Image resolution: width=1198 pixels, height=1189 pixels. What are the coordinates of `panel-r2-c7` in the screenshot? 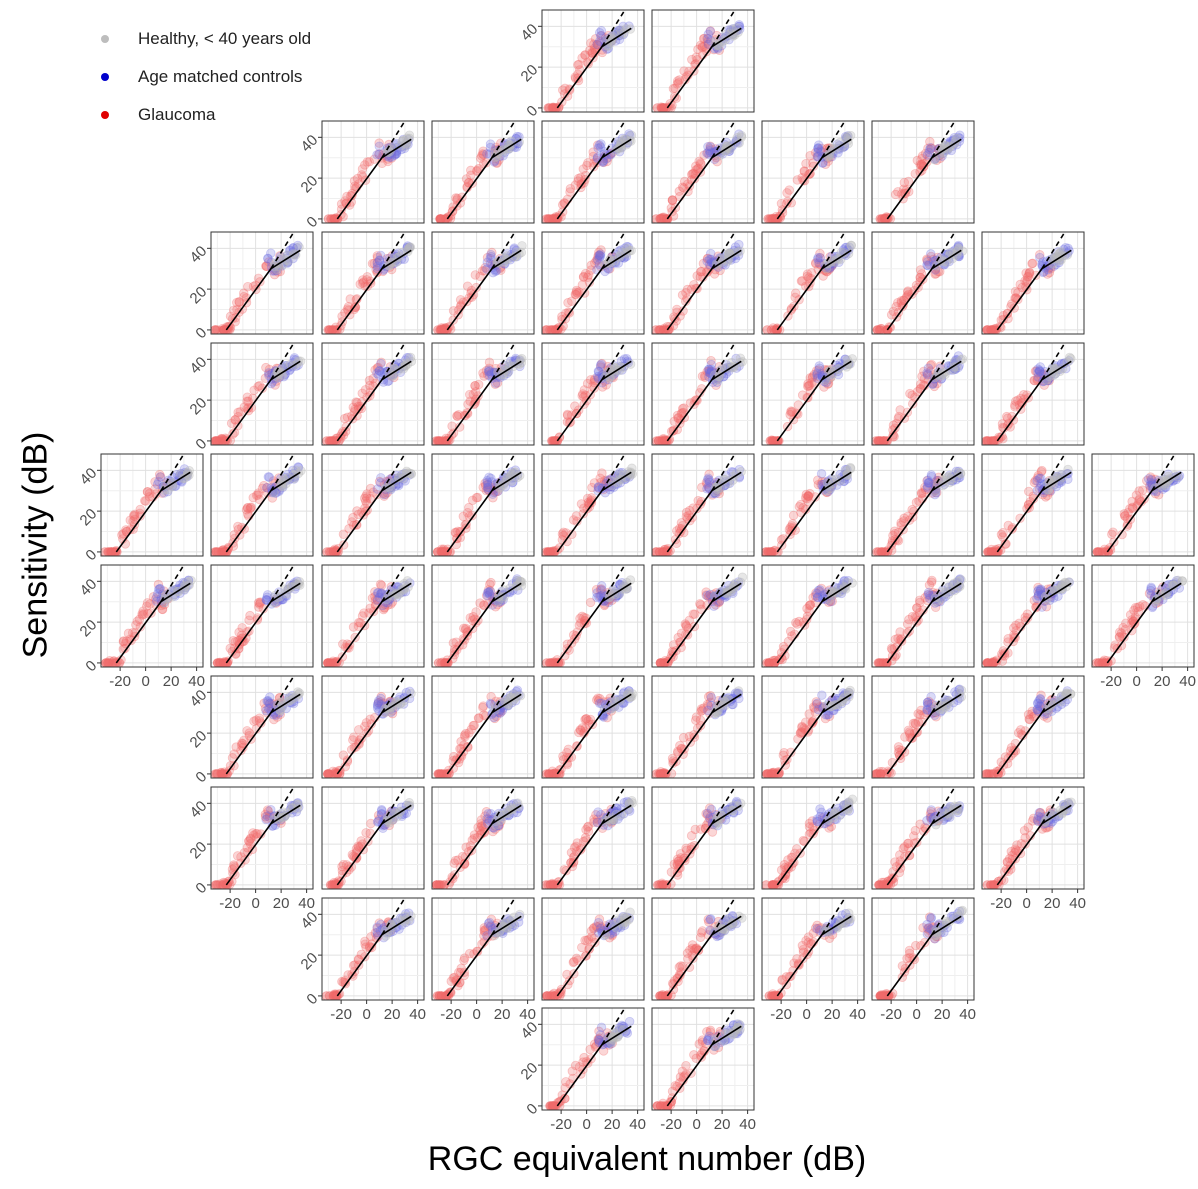 It's located at (923, 283).